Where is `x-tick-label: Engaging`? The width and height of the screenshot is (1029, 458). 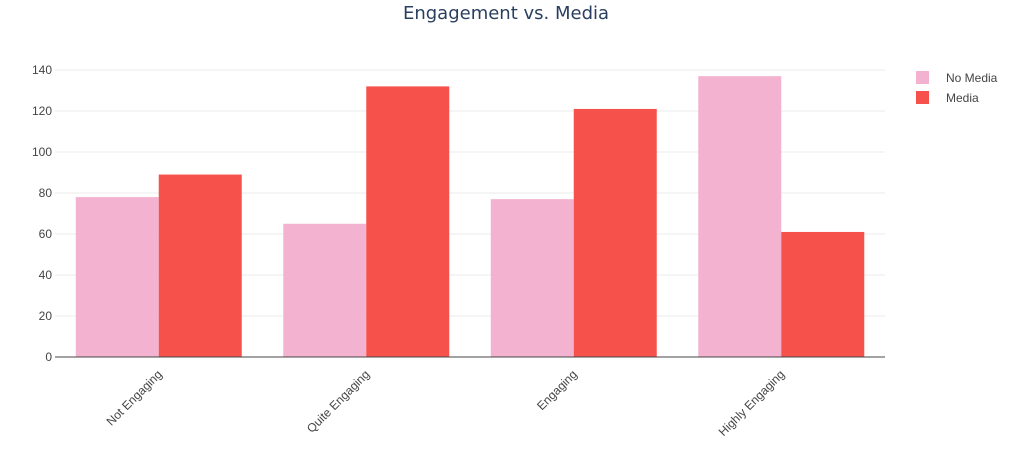
x-tick-label: Engaging is located at coordinates (557, 390).